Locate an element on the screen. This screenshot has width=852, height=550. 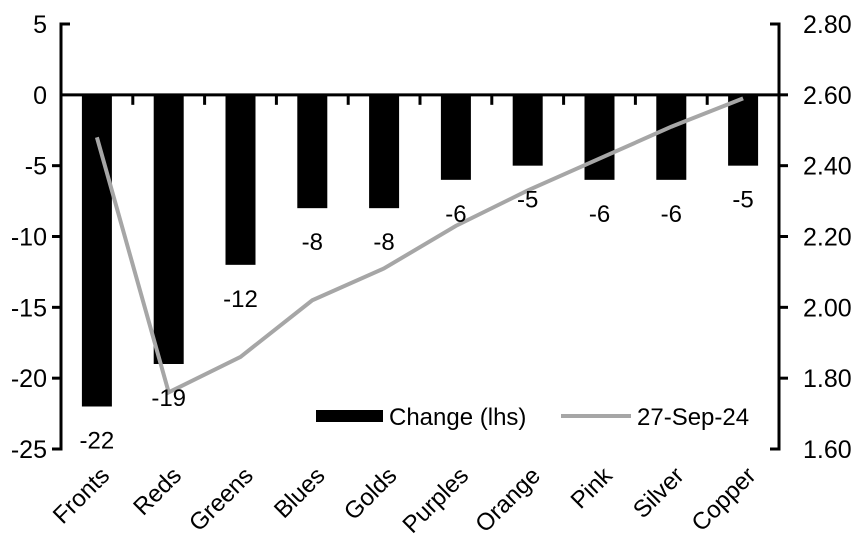
right-tick-label: 2.60 is located at coordinates (827, 96).